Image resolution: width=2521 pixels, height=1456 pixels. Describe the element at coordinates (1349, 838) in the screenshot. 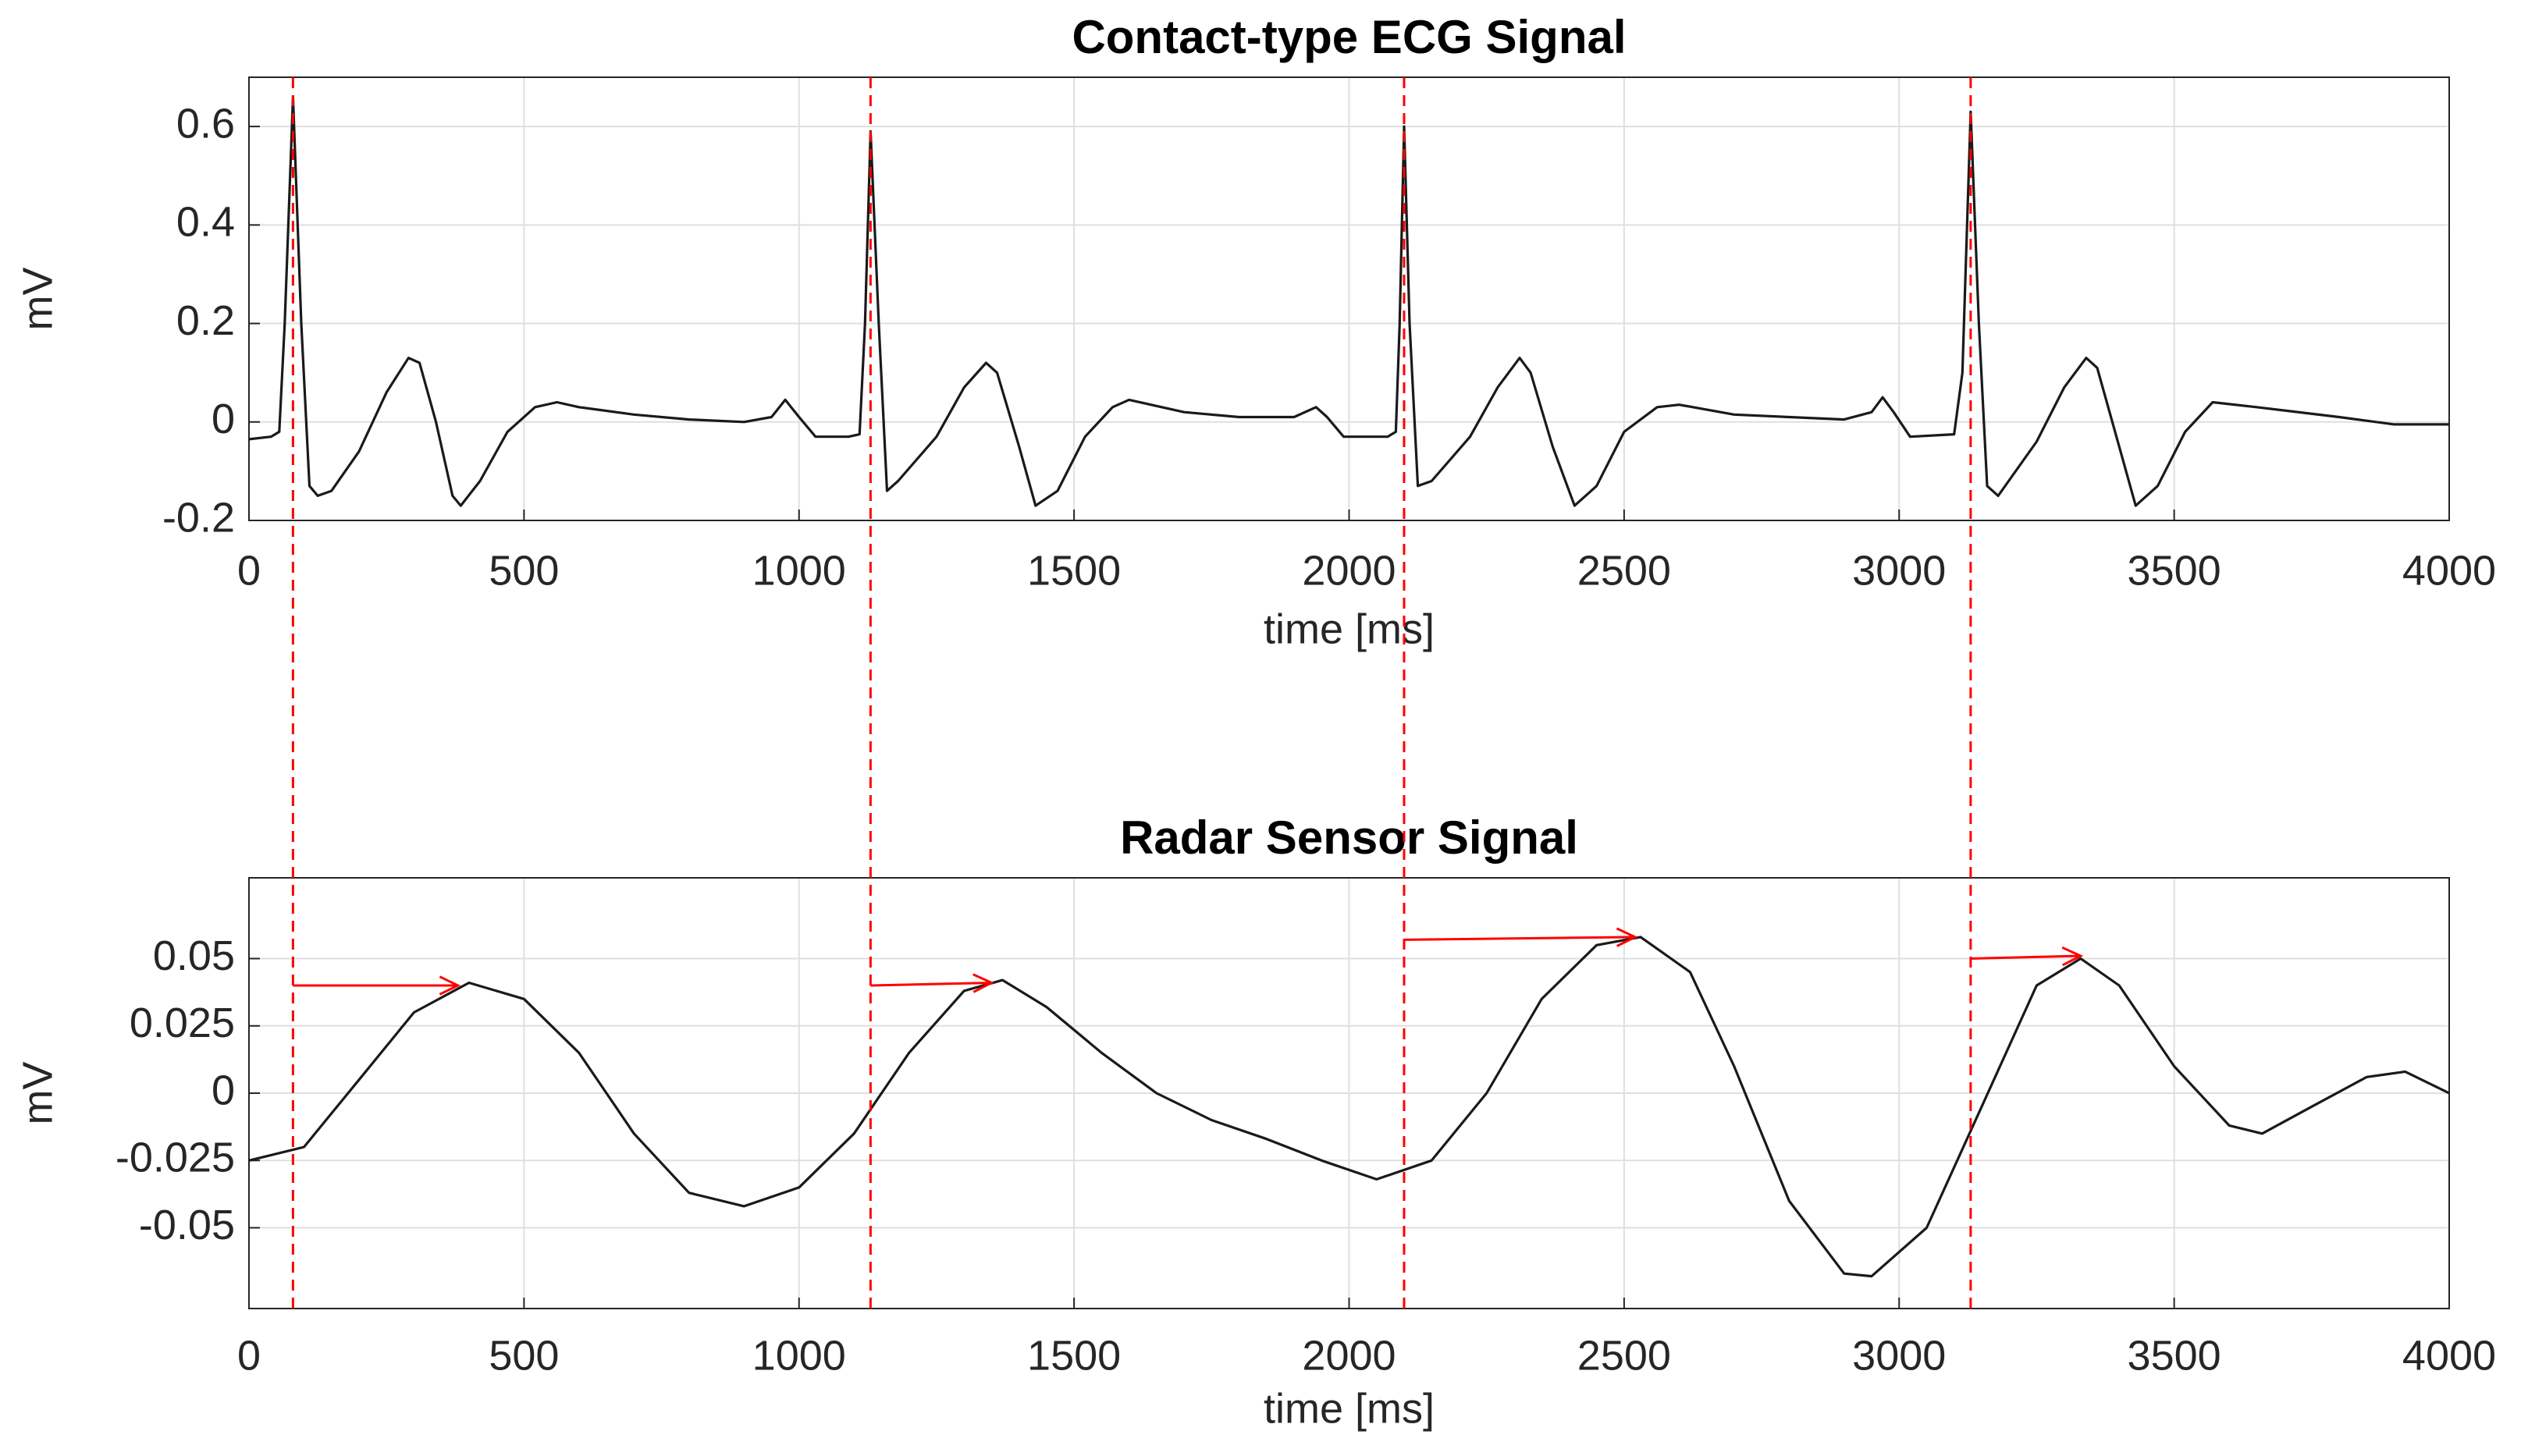

I see `chart-title: Radar Sensor Signal` at that location.